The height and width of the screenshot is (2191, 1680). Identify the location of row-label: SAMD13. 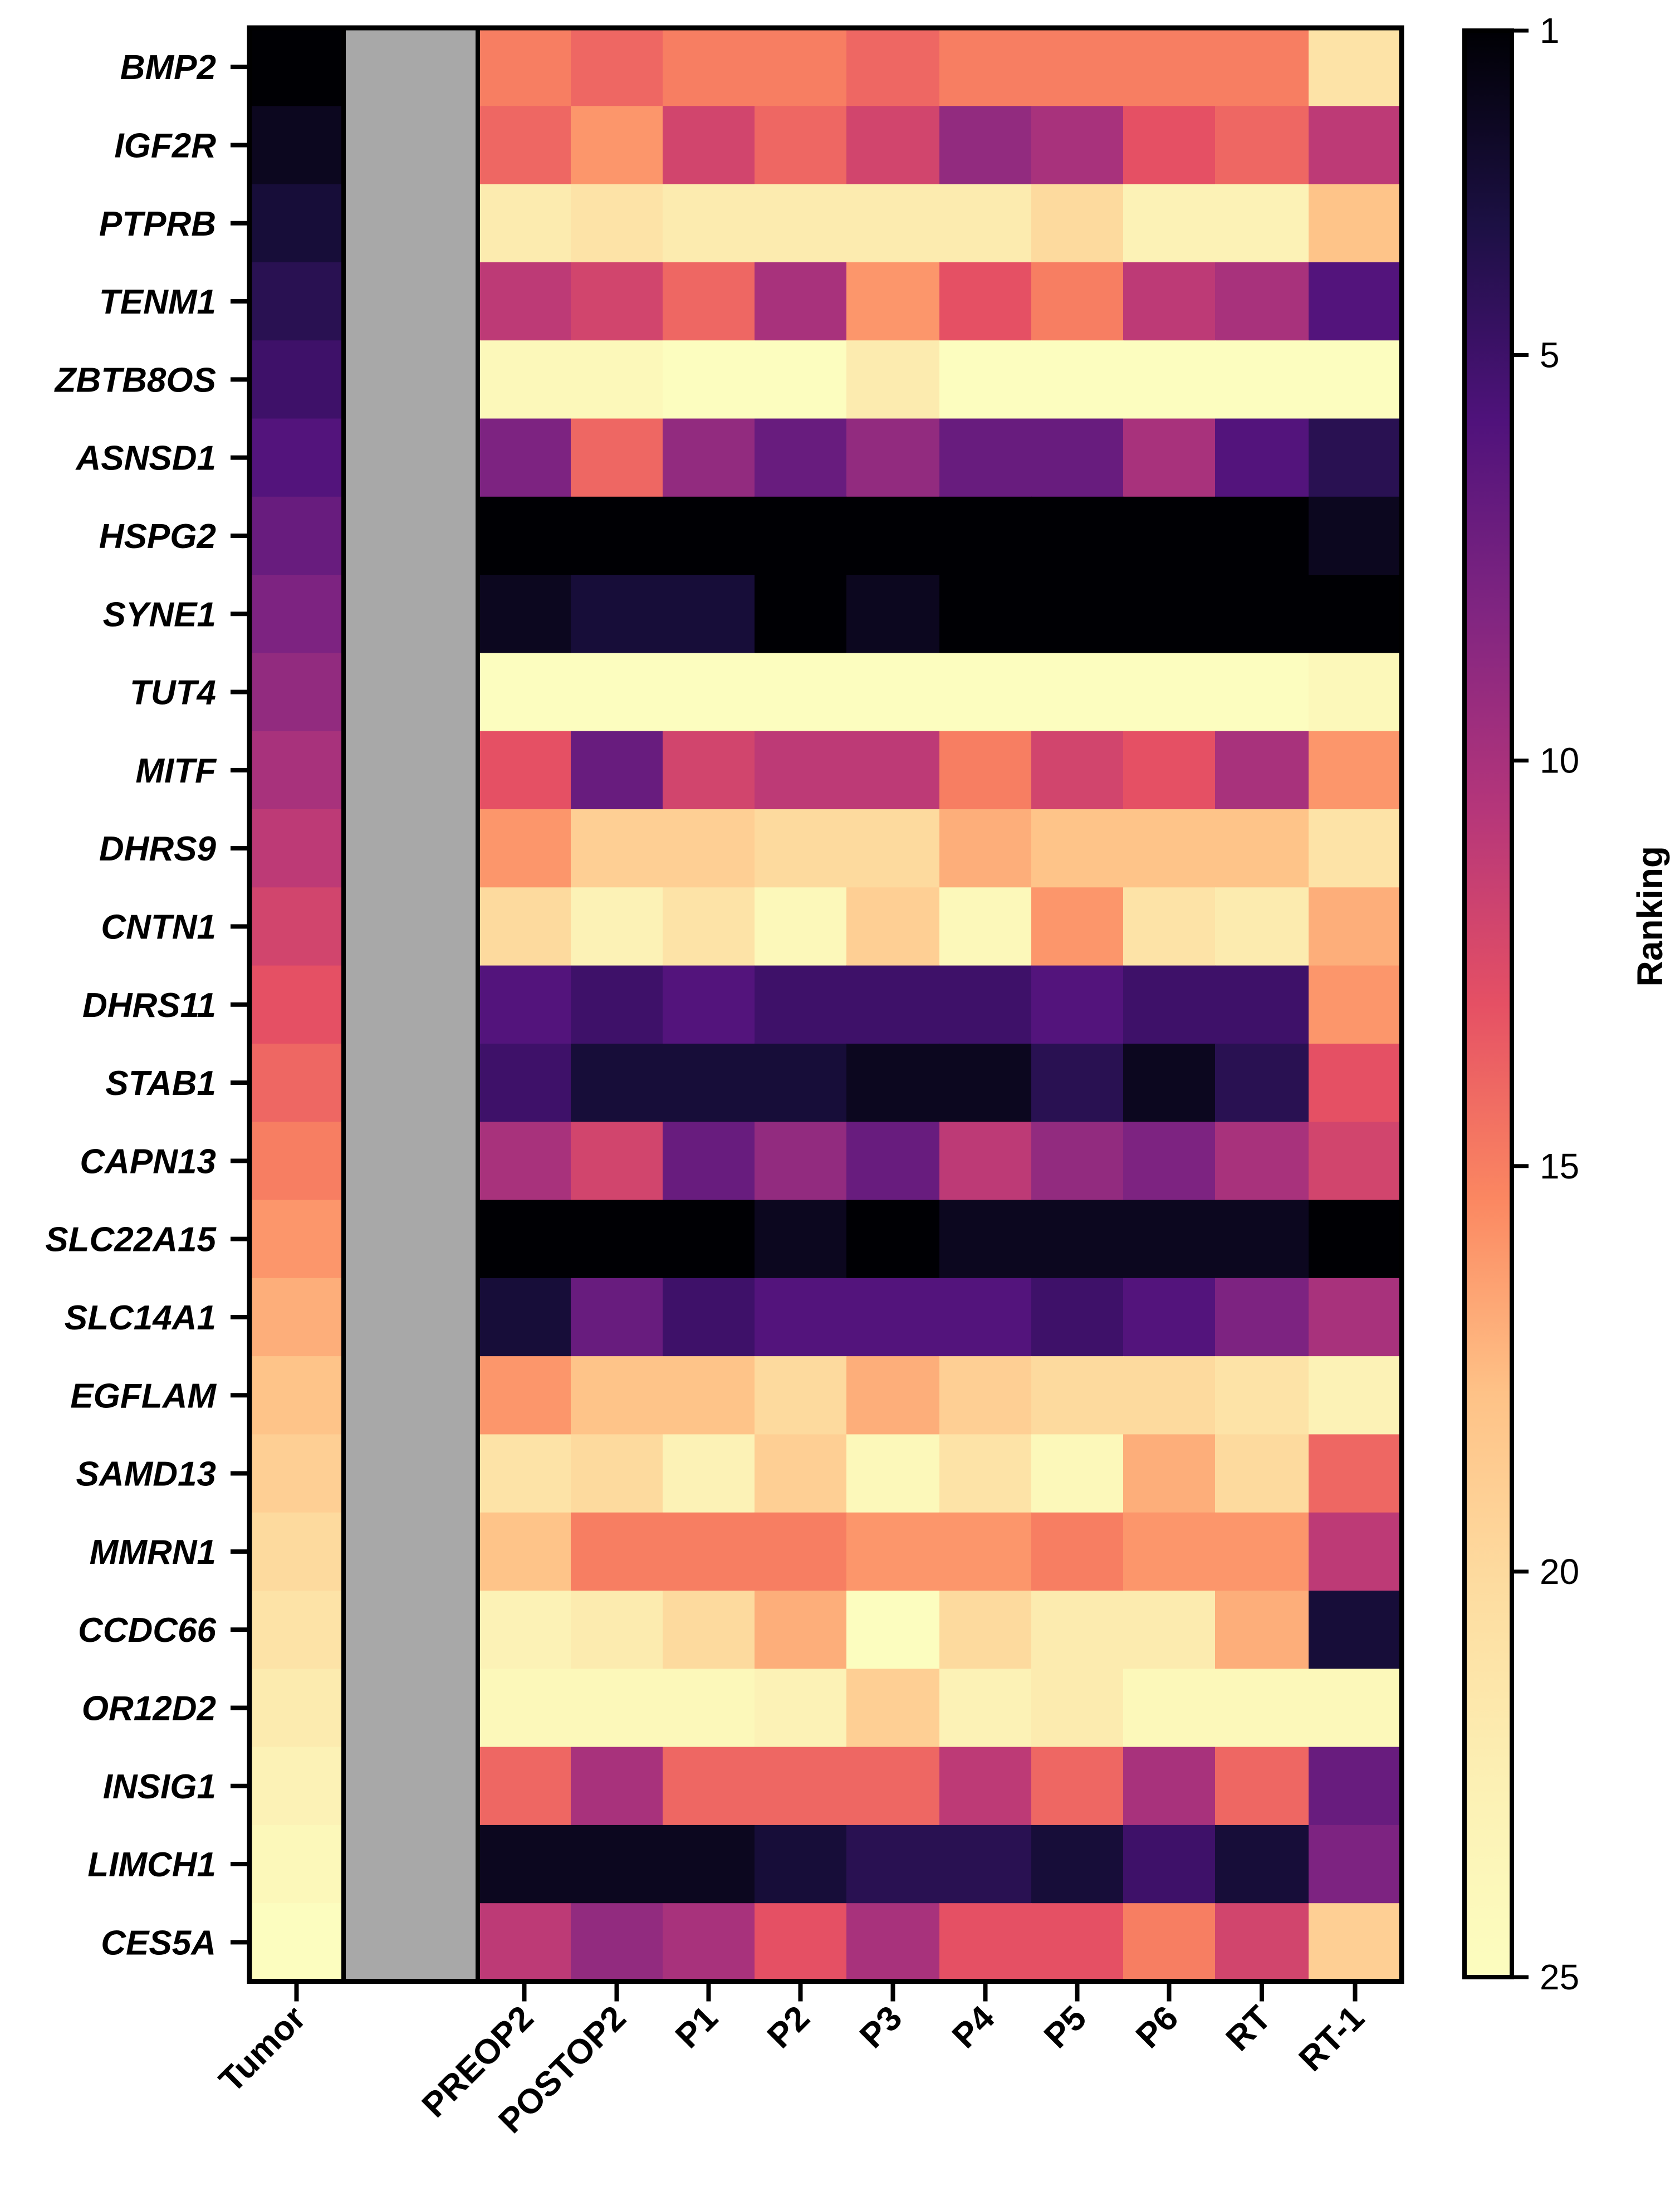
(146, 1475).